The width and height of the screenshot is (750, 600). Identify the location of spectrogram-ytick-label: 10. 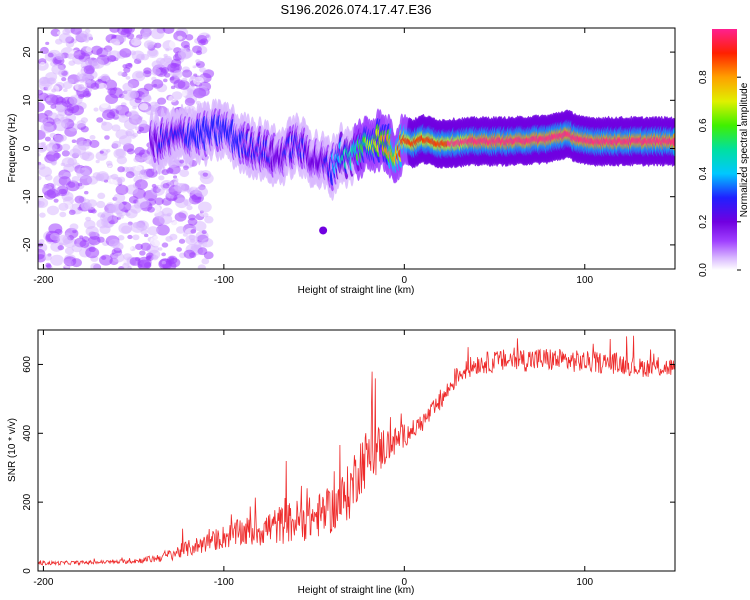
(27, 100).